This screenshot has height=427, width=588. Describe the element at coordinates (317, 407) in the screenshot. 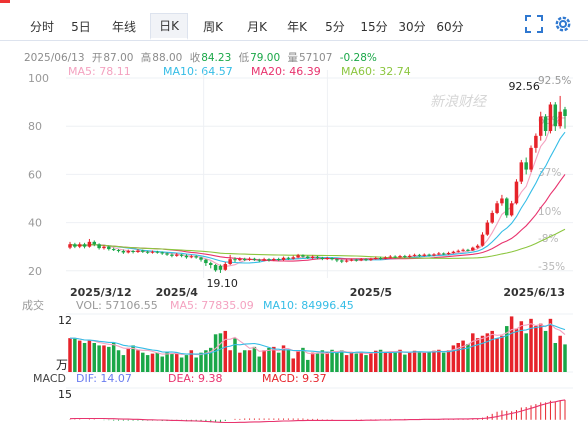

I see `macd-dif-line` at that location.